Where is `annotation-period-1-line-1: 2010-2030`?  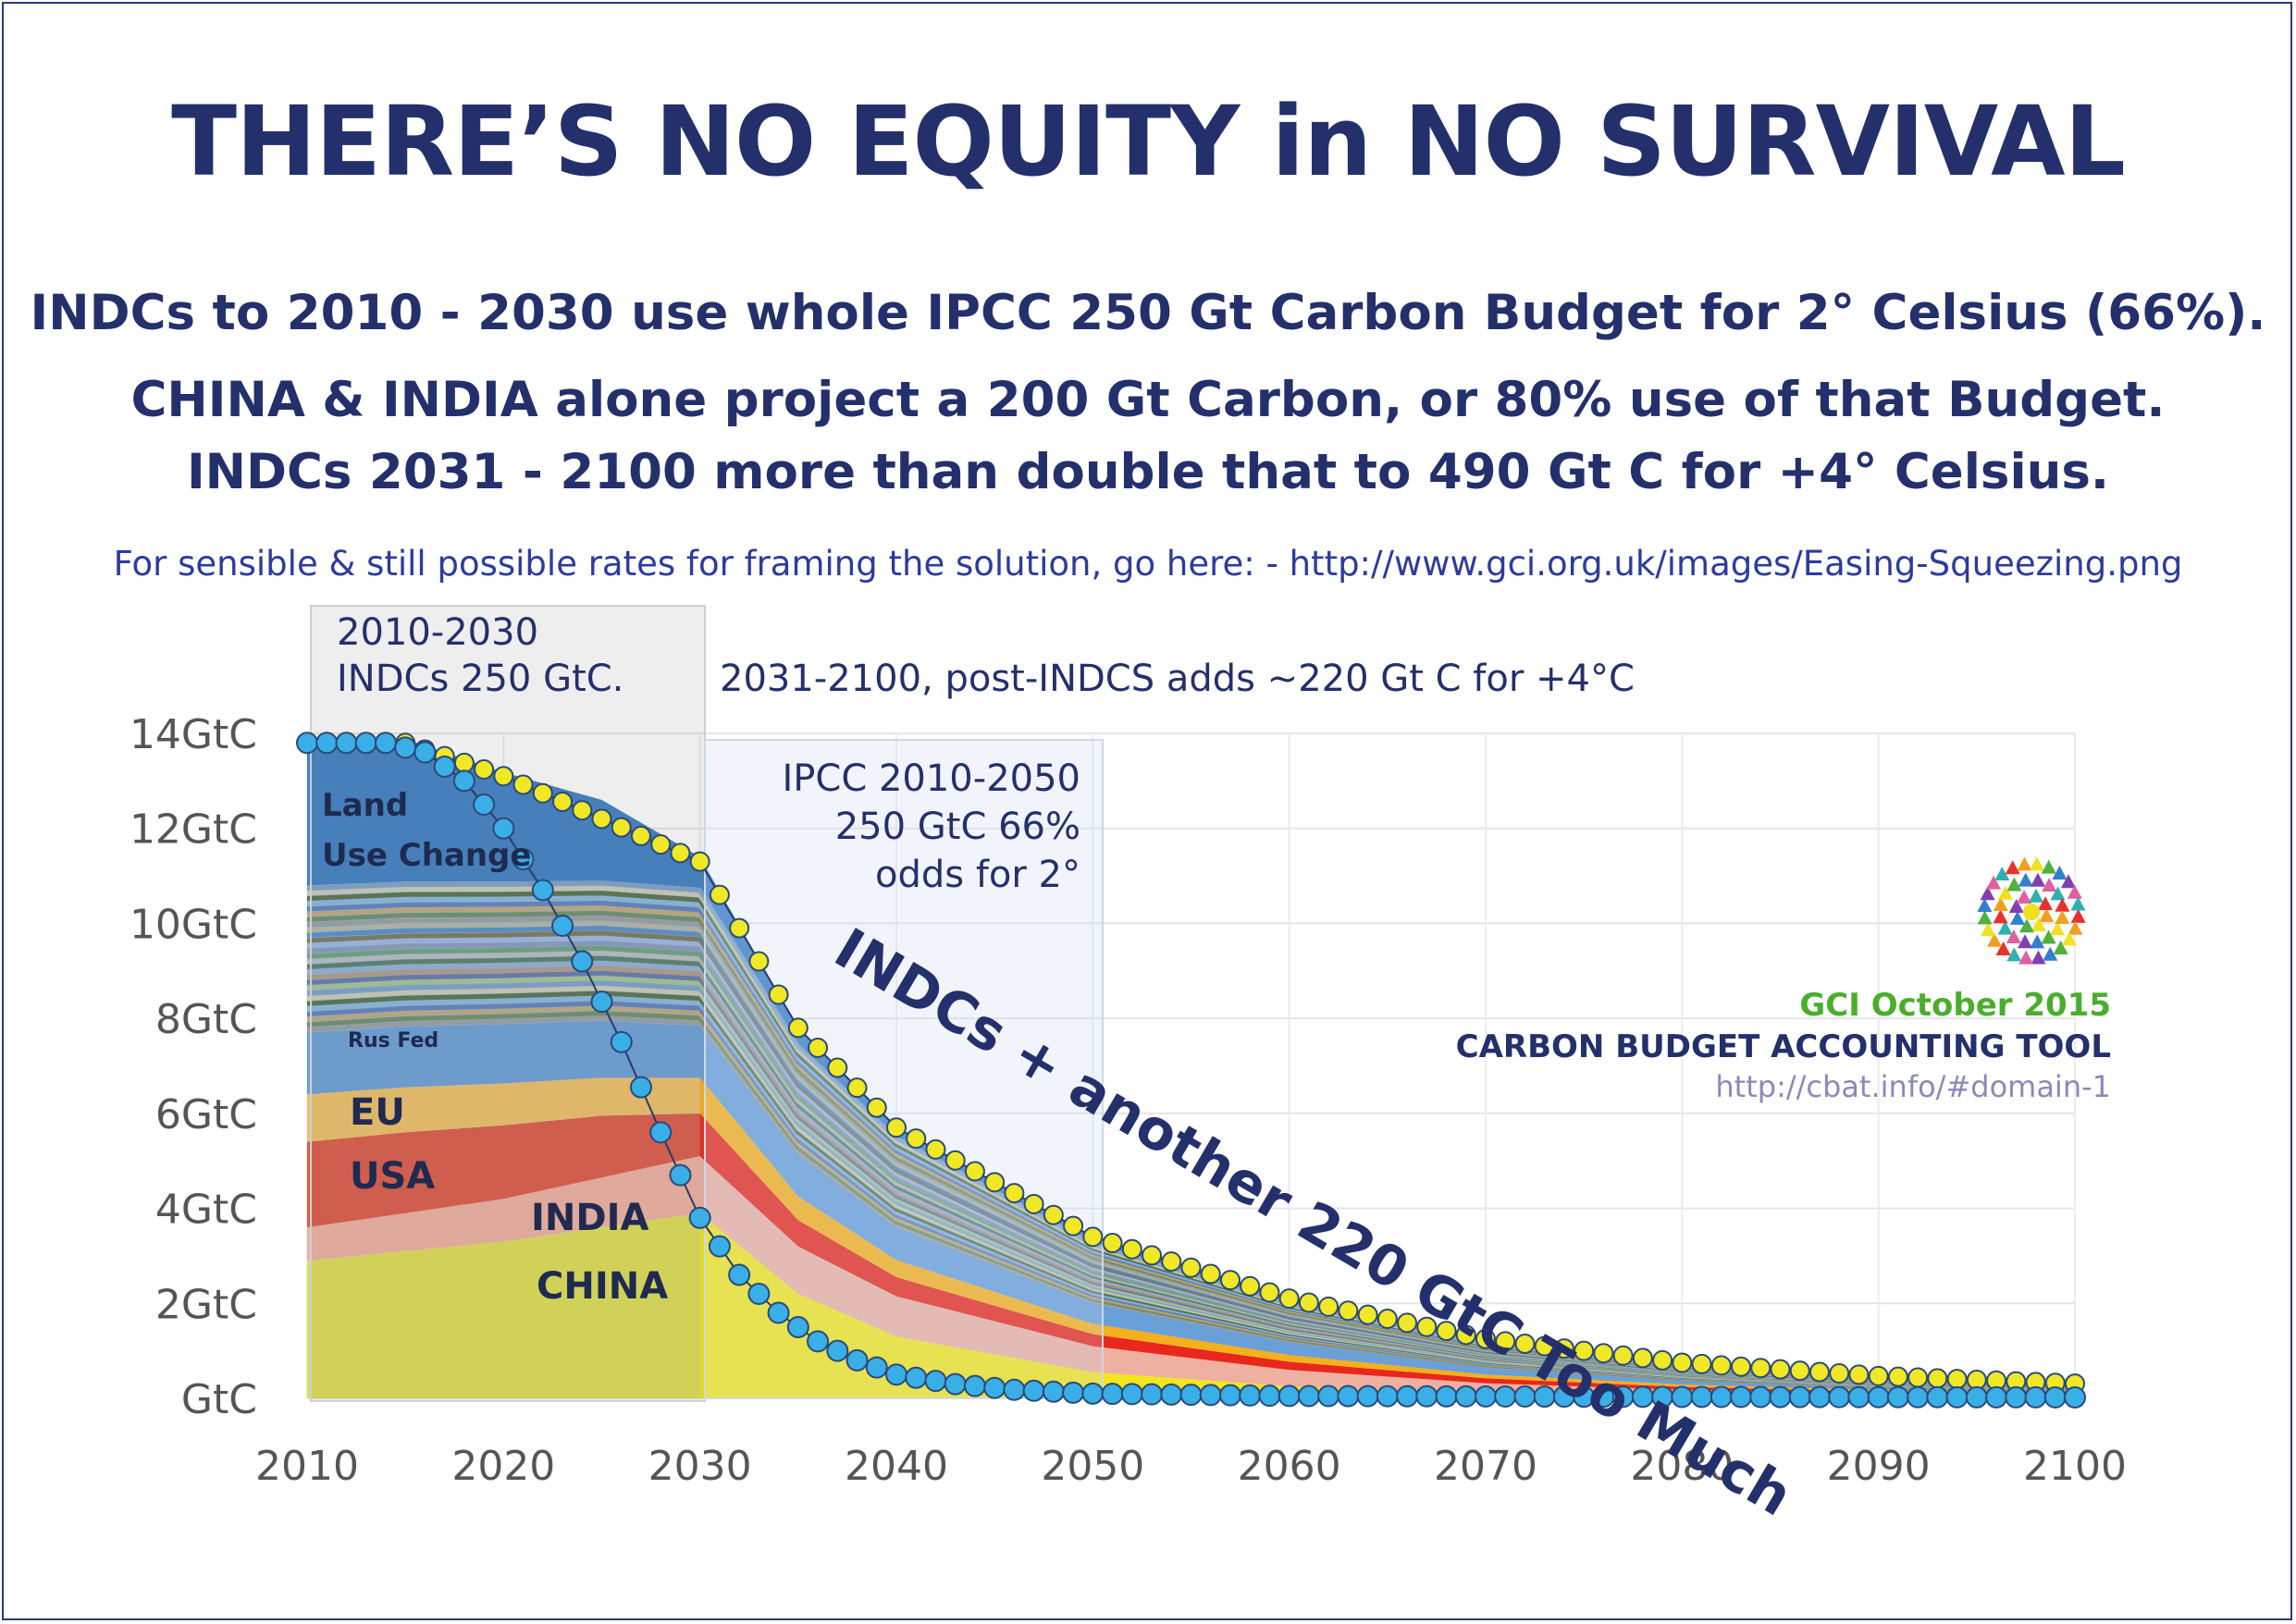 annotation-period-1-line-1: 2010-2030 is located at coordinates (437, 632).